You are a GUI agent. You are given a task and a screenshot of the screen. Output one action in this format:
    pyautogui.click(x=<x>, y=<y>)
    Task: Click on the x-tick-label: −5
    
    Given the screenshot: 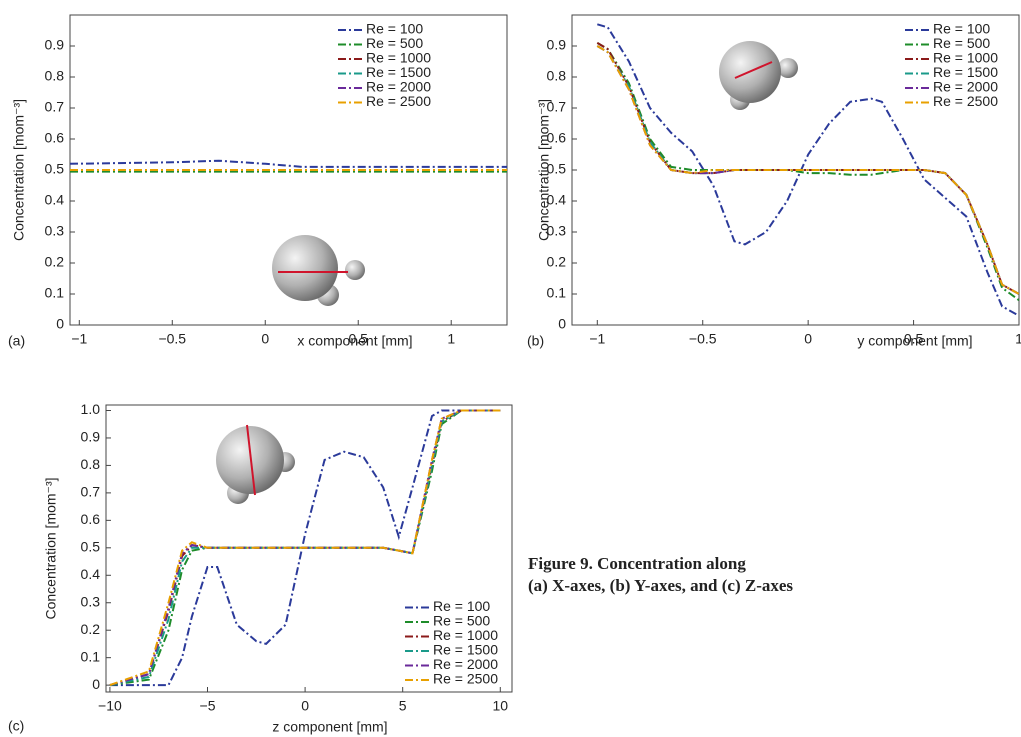 What is the action you would take?
    pyautogui.click(x=208, y=706)
    